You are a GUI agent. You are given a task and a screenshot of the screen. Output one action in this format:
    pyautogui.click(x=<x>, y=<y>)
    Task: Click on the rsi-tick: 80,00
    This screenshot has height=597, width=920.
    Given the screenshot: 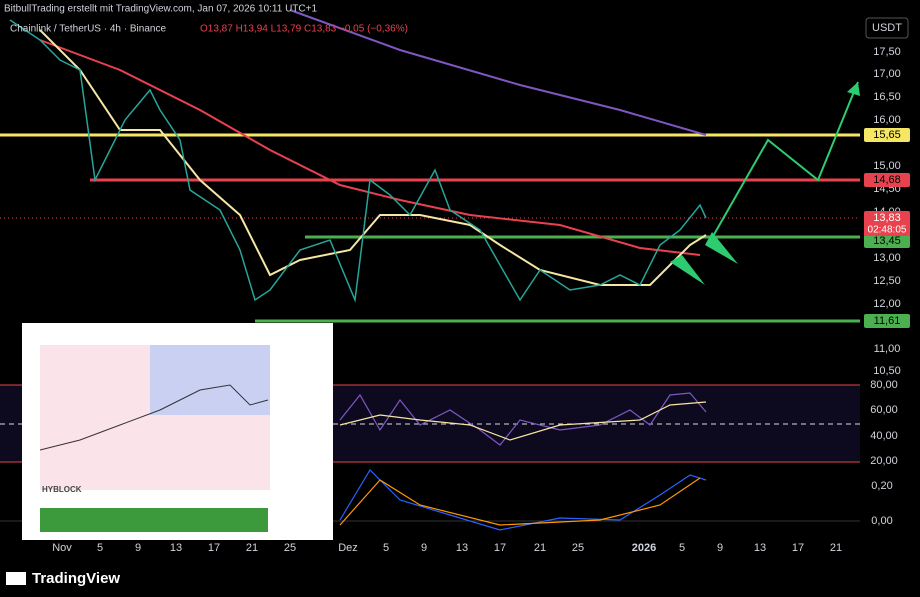 What is the action you would take?
    pyautogui.click(x=884, y=385)
    